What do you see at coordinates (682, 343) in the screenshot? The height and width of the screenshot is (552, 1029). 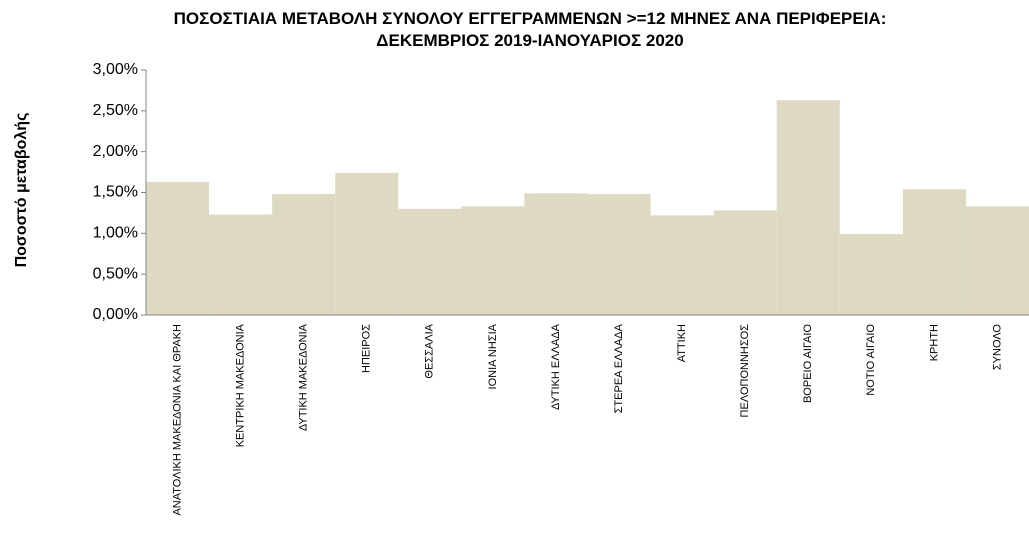 I see `x-tick-label: ΑΤΤΙΚΗ` at bounding box center [682, 343].